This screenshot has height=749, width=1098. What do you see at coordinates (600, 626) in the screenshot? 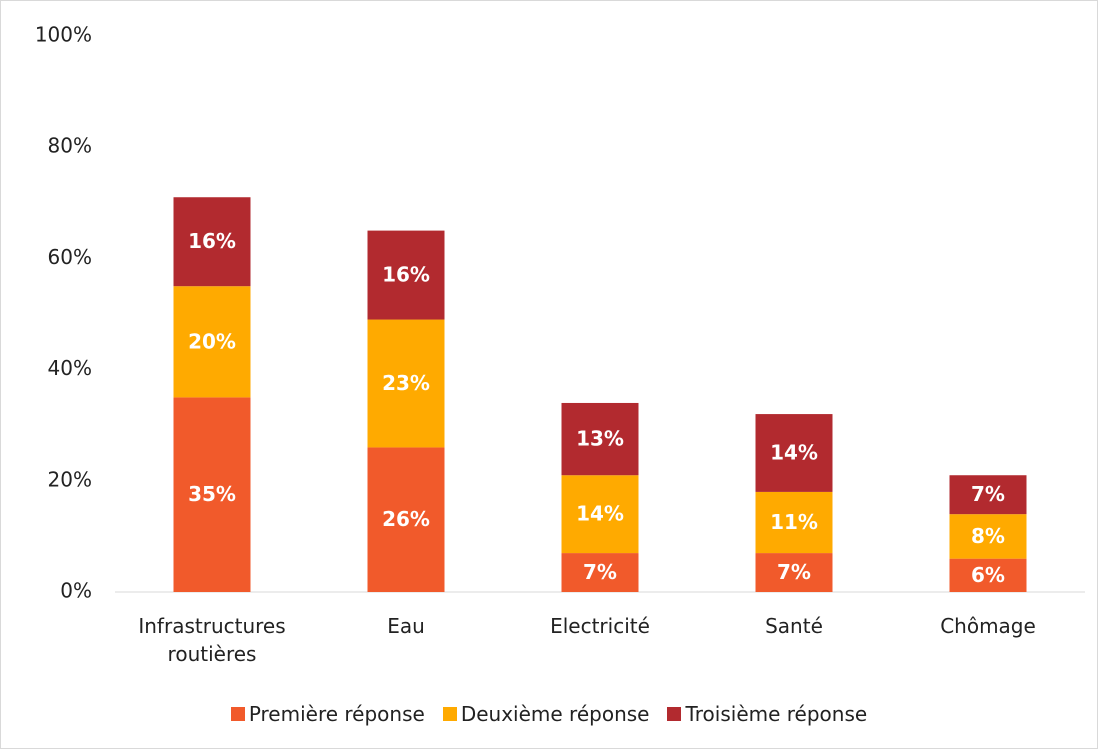
I see `x-tick-label: Electricité` at bounding box center [600, 626].